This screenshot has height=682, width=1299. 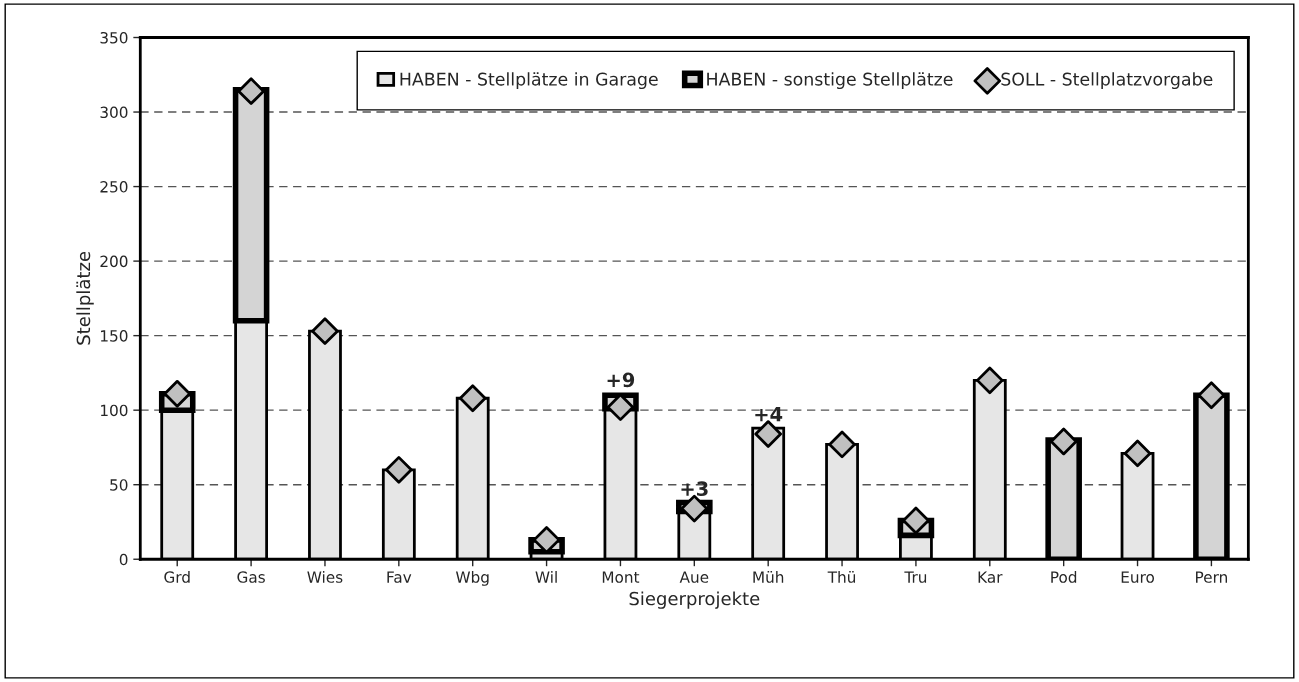 What do you see at coordinates (114, 187) in the screenshot?
I see `y-tick-label: 250` at bounding box center [114, 187].